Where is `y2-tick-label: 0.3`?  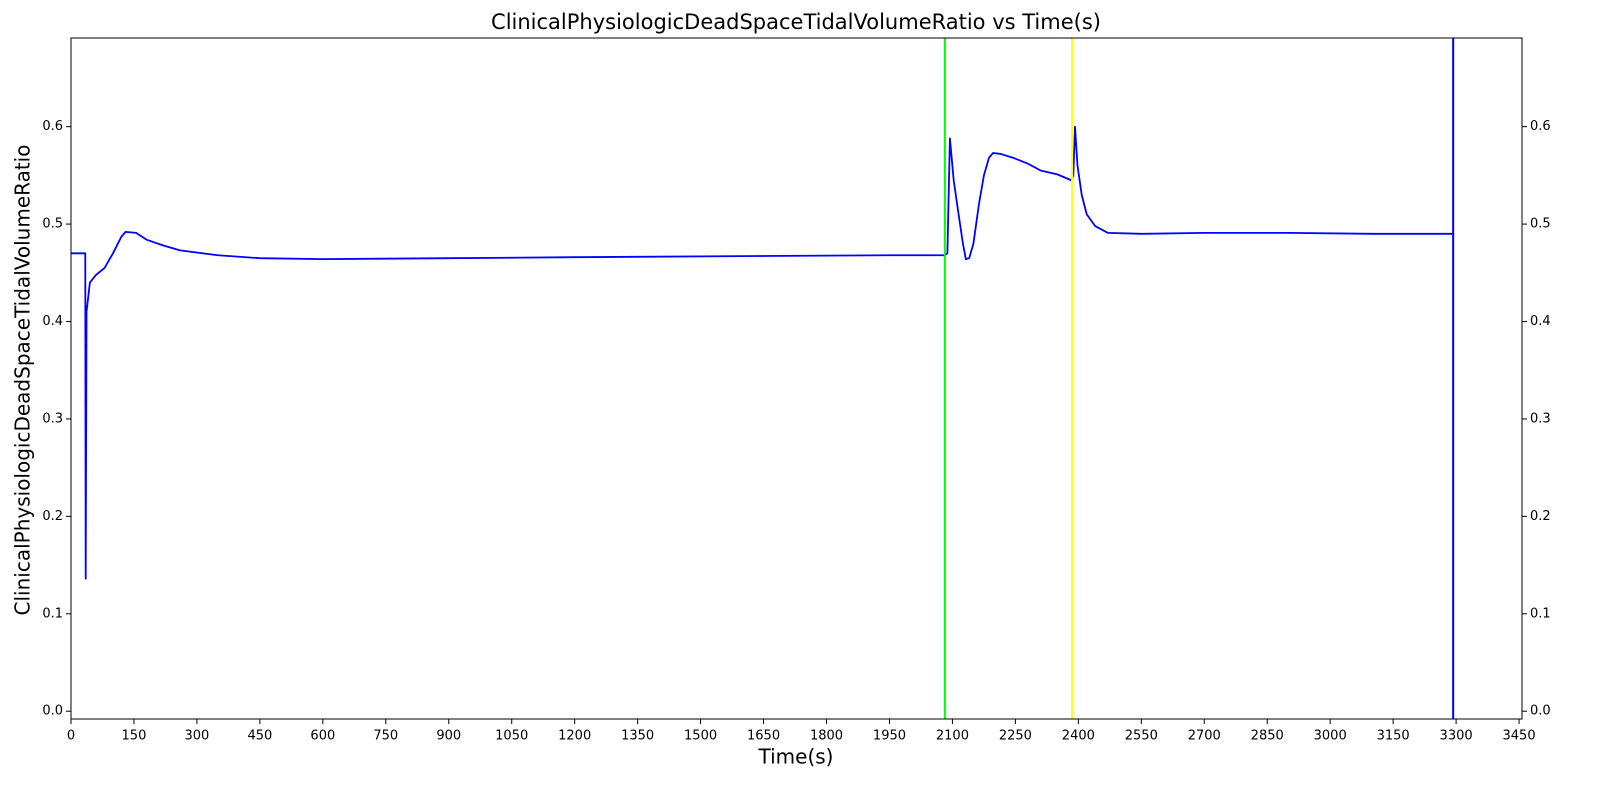
y2-tick-label: 0.3 is located at coordinates (1540, 418).